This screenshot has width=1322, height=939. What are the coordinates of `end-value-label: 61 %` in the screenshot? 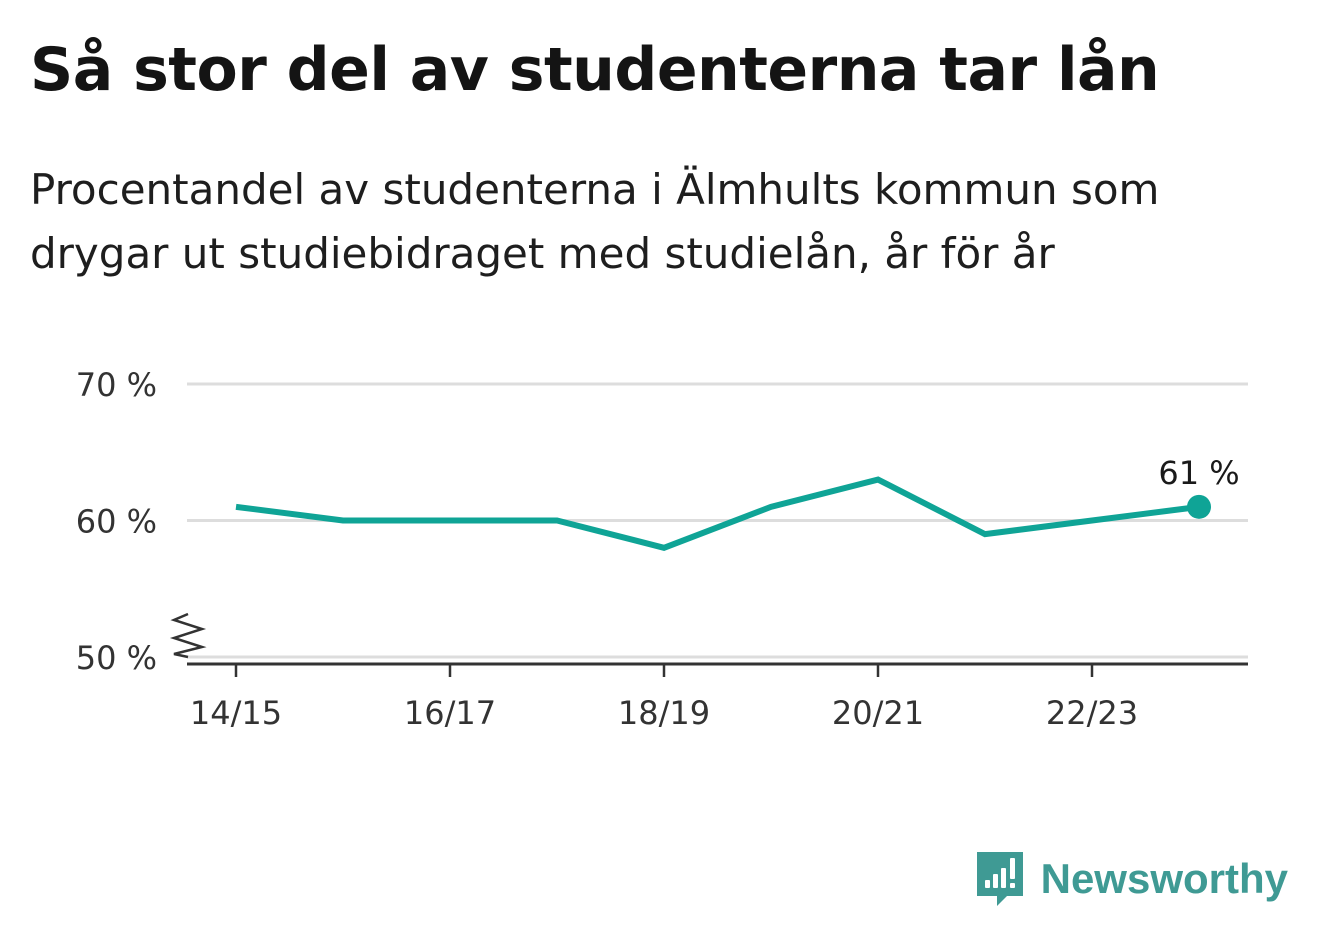 It's located at (1198, 473).